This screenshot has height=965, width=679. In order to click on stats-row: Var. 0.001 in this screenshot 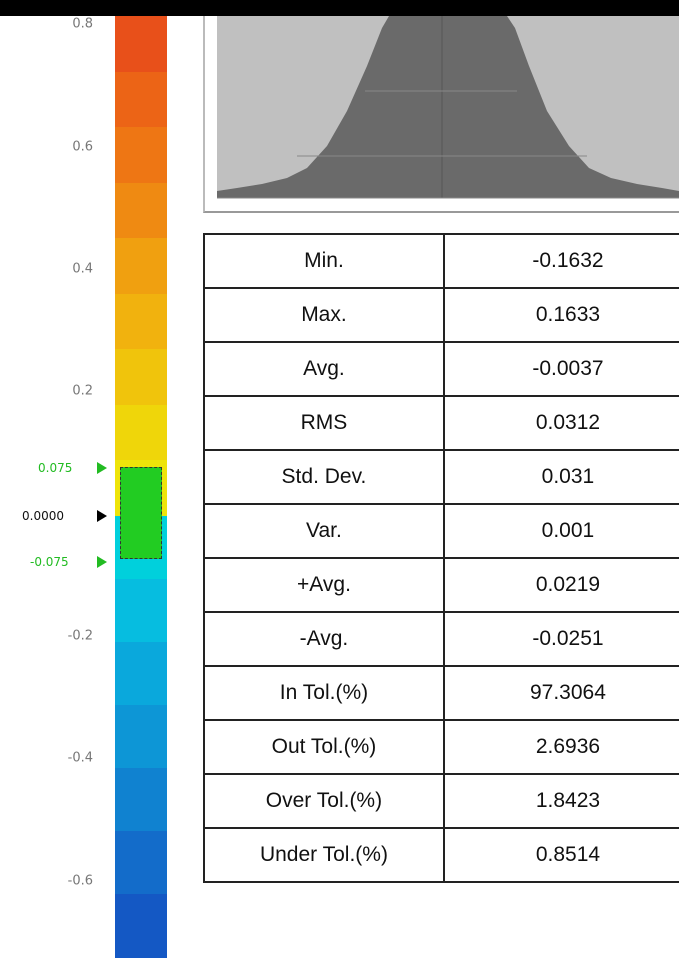, I will do `click(441, 531)`.